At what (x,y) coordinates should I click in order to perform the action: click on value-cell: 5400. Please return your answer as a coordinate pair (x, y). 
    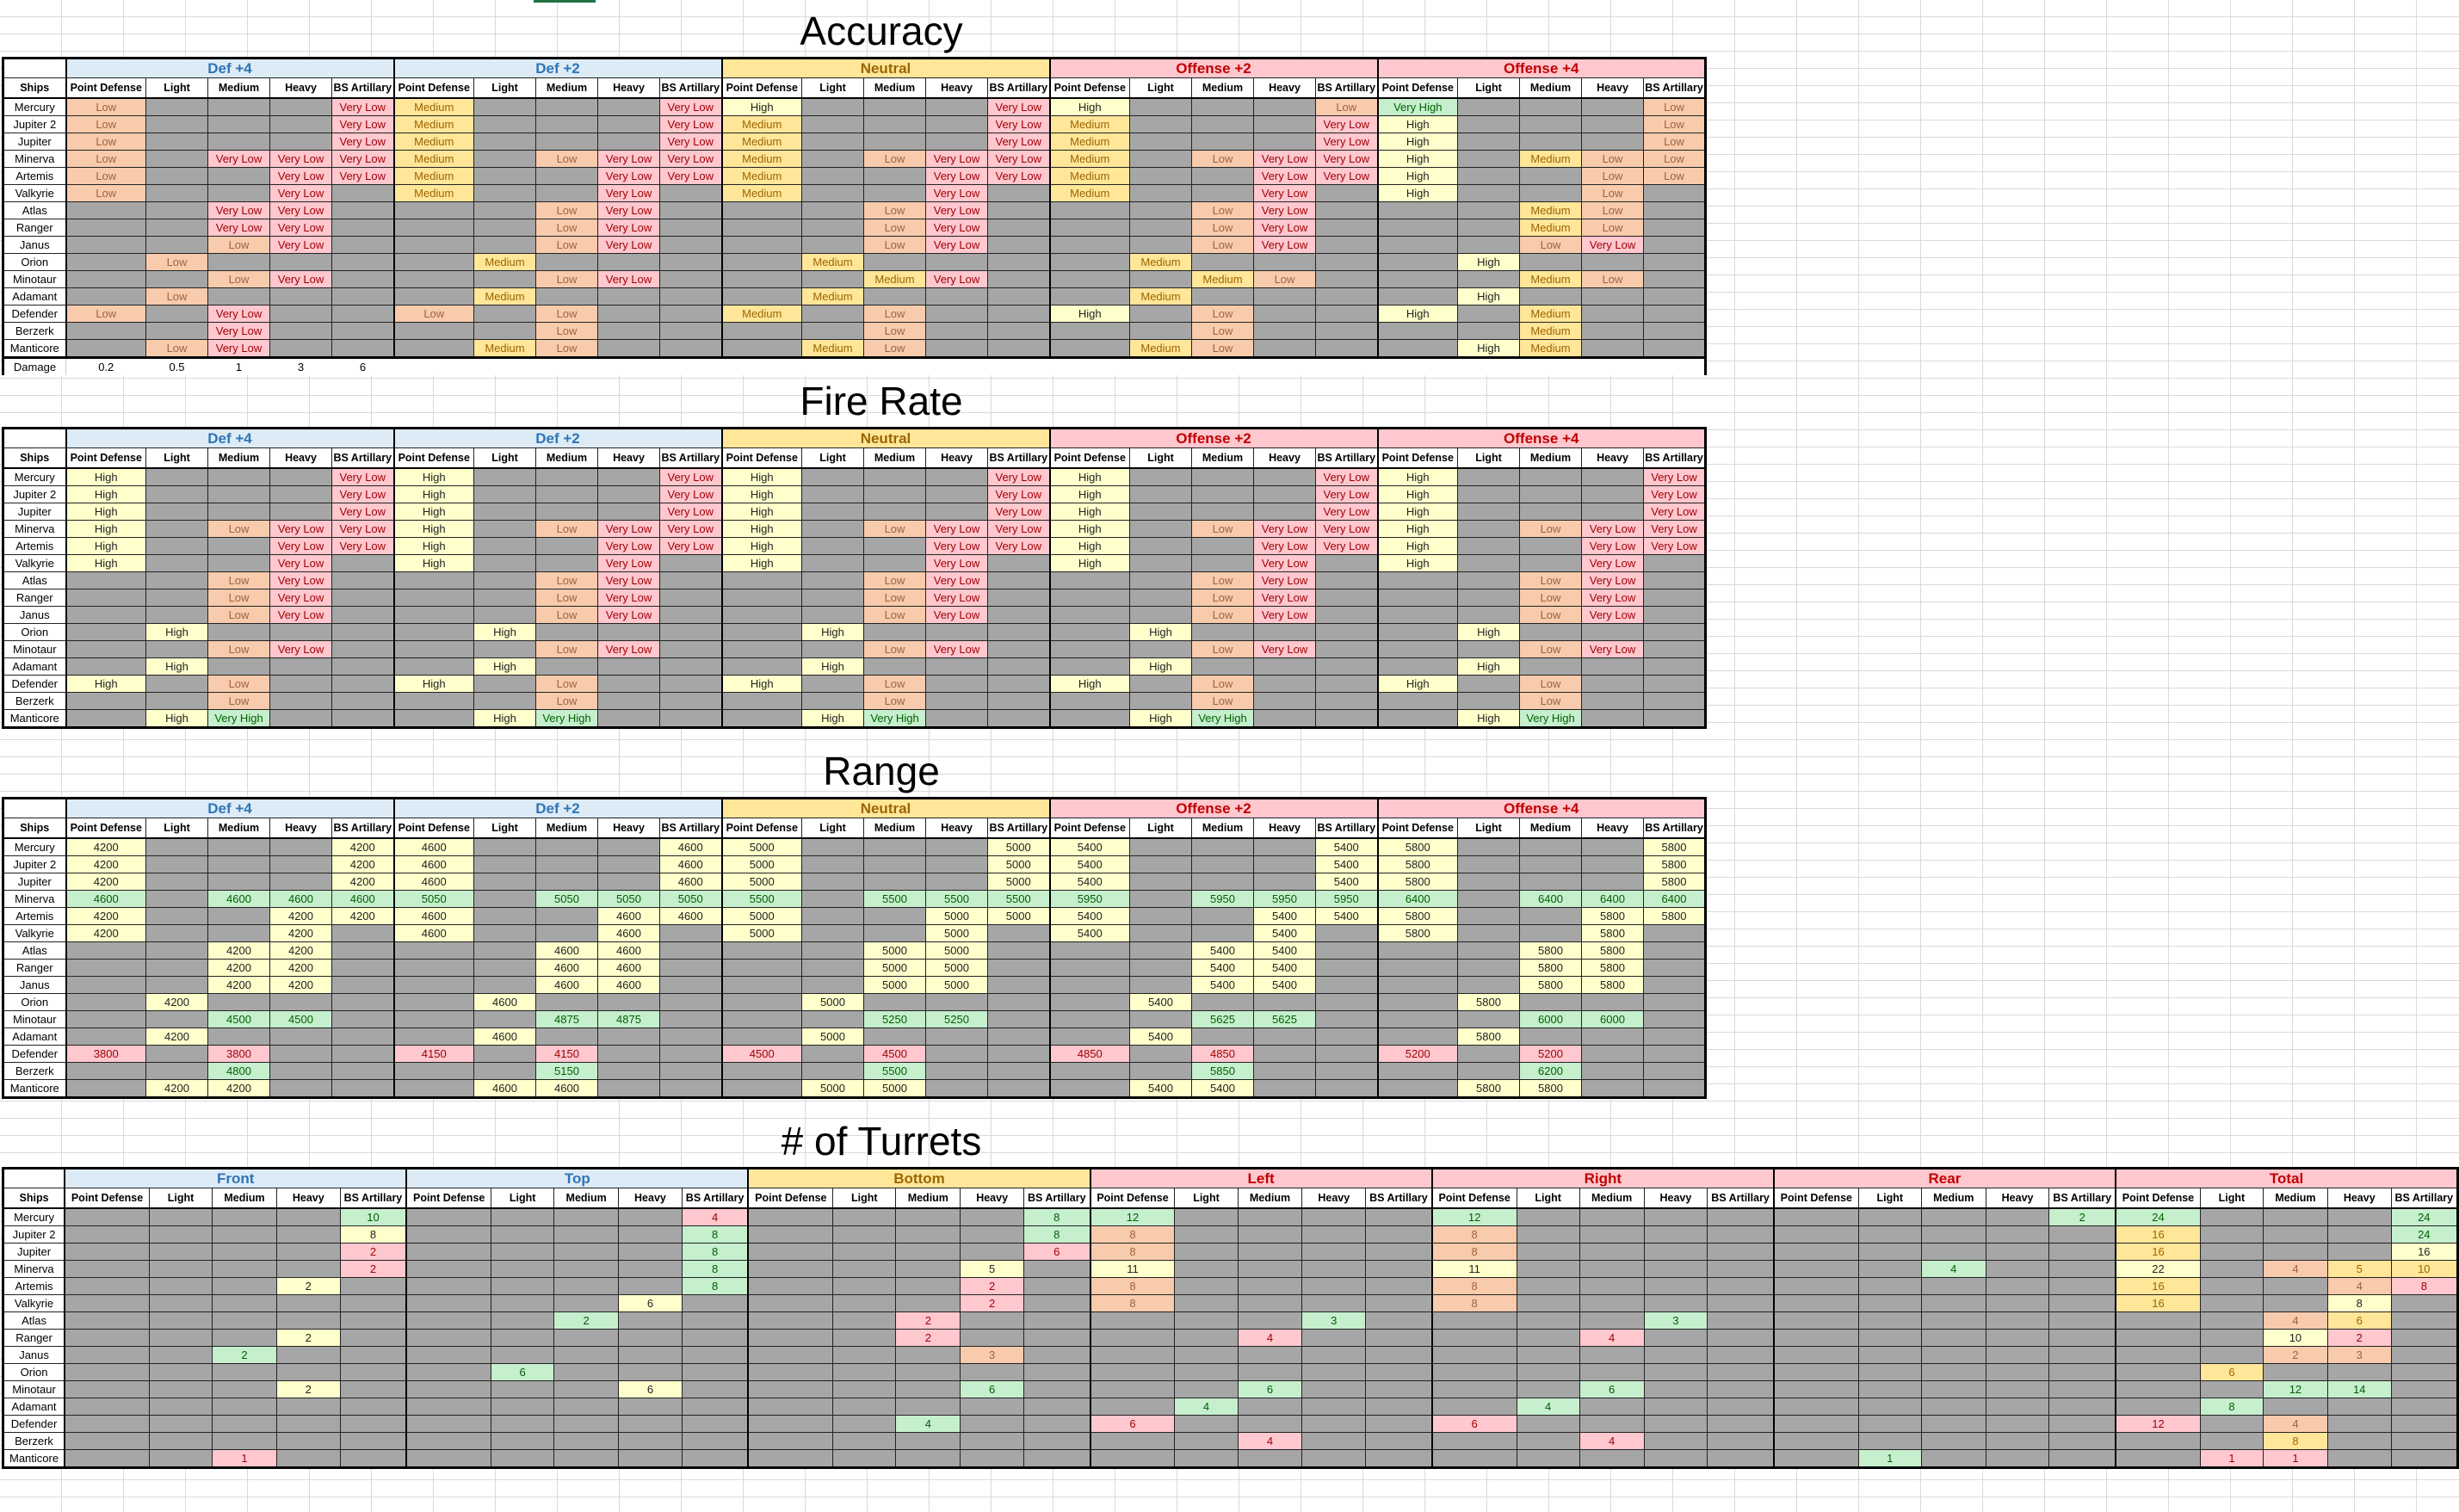
    Looking at the image, I should click on (1089, 882).